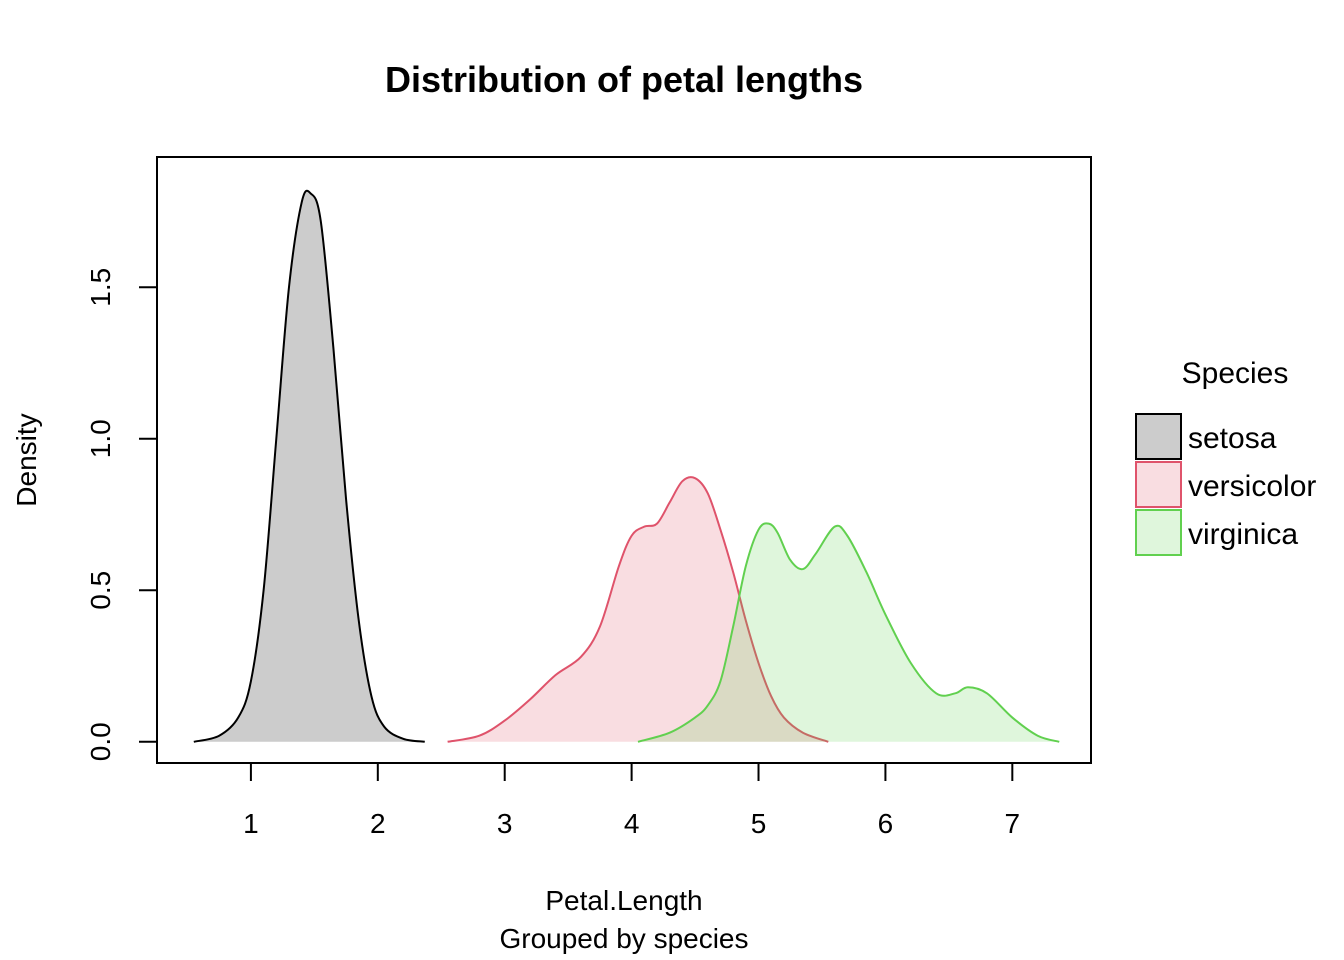 The height and width of the screenshot is (960, 1344). I want to click on legend: Species setosa versicolor virginica, so click(1225, 456).